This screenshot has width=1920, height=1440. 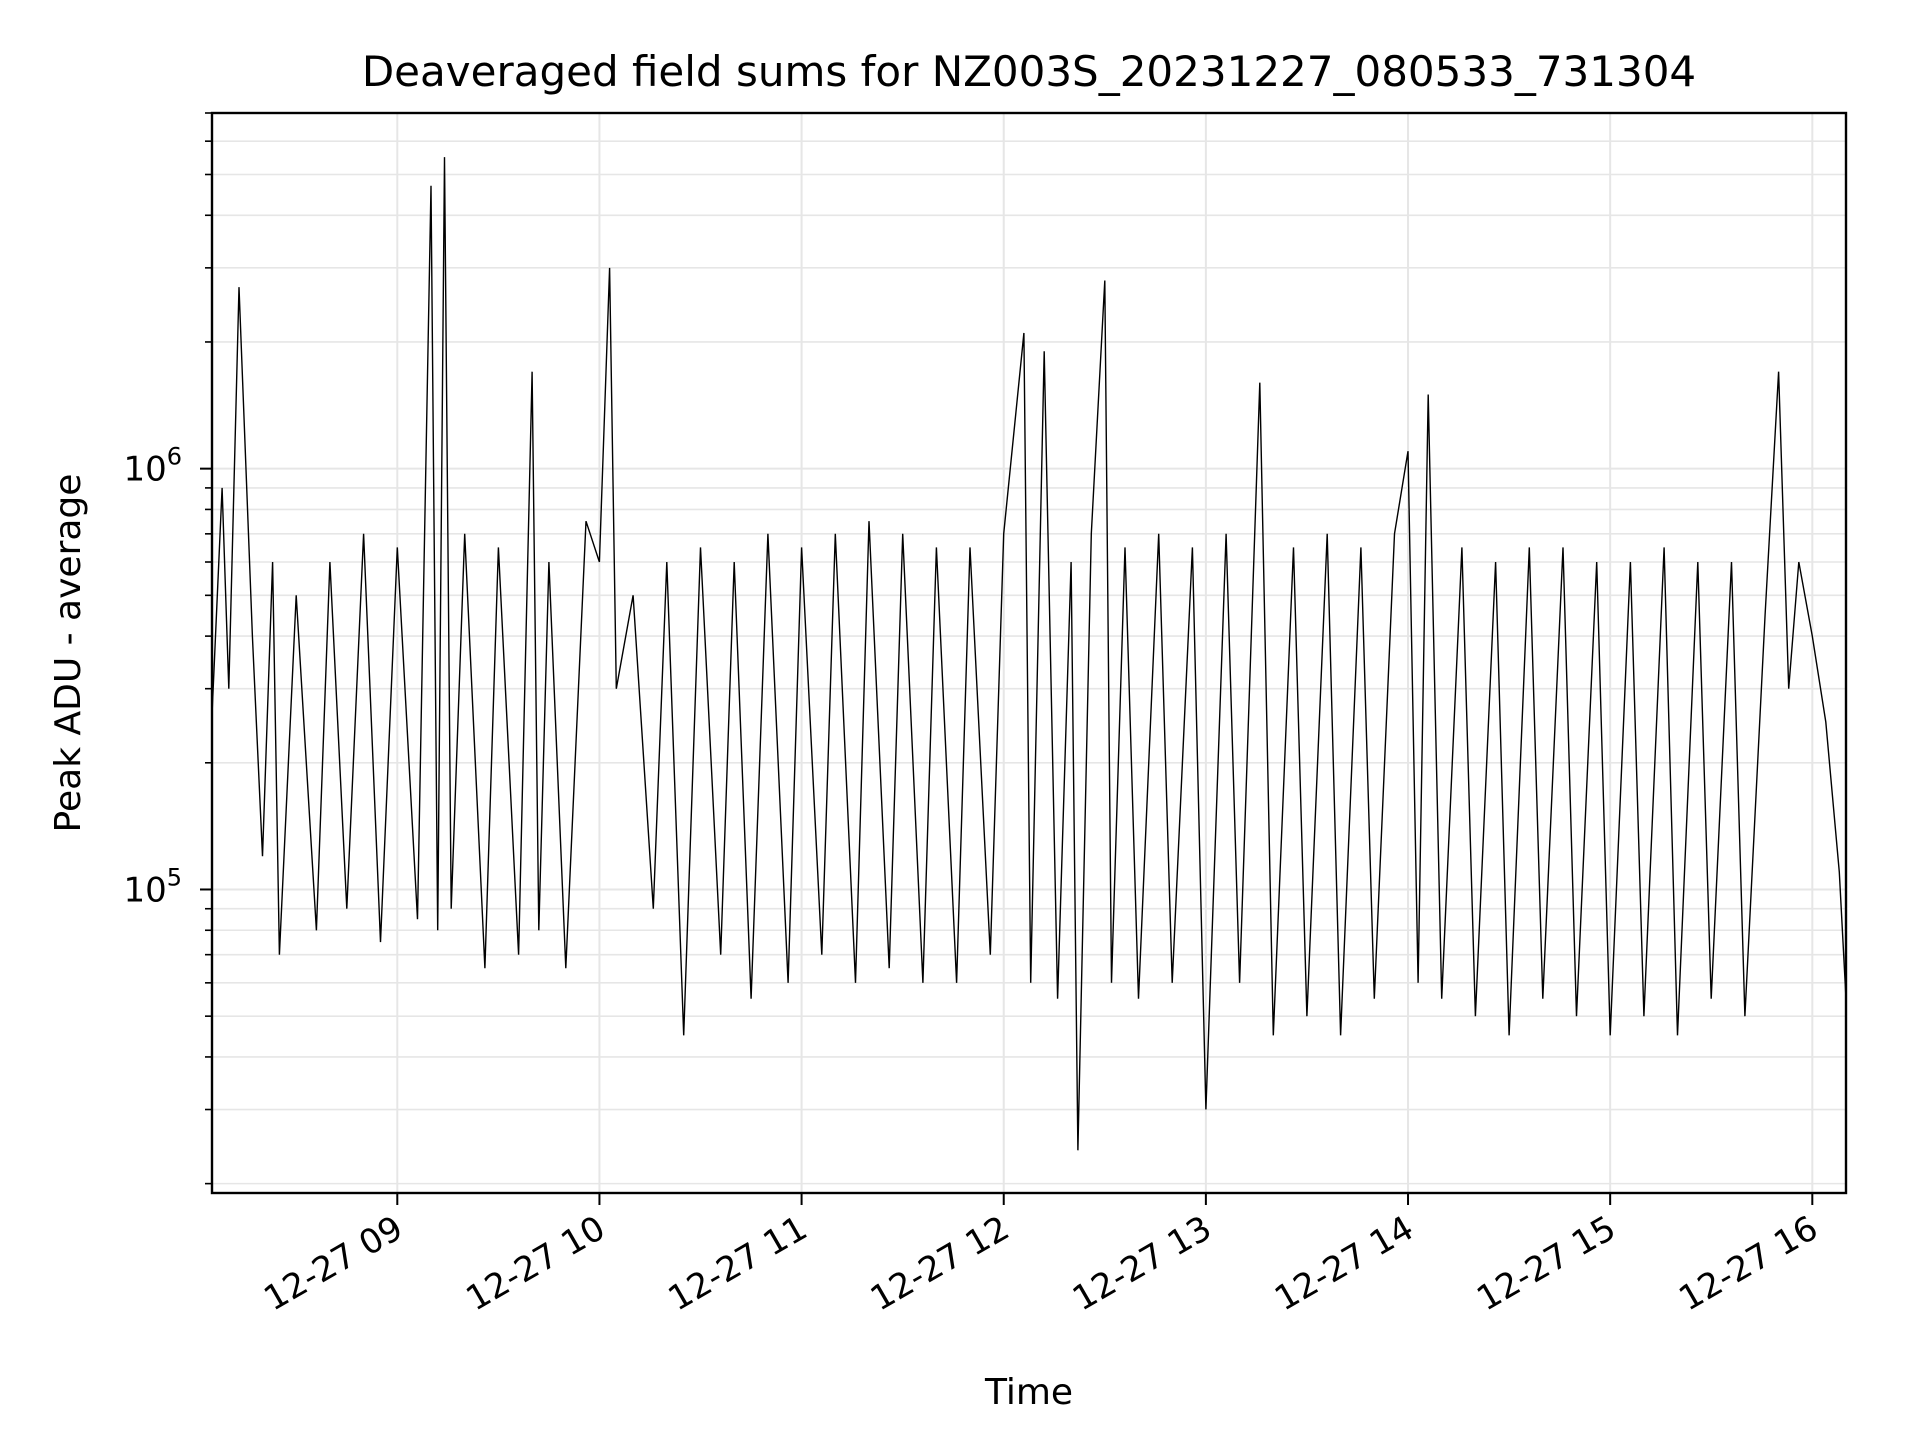 I want to click on x-tick-label: 12-27 11, so click(x=738, y=1263).